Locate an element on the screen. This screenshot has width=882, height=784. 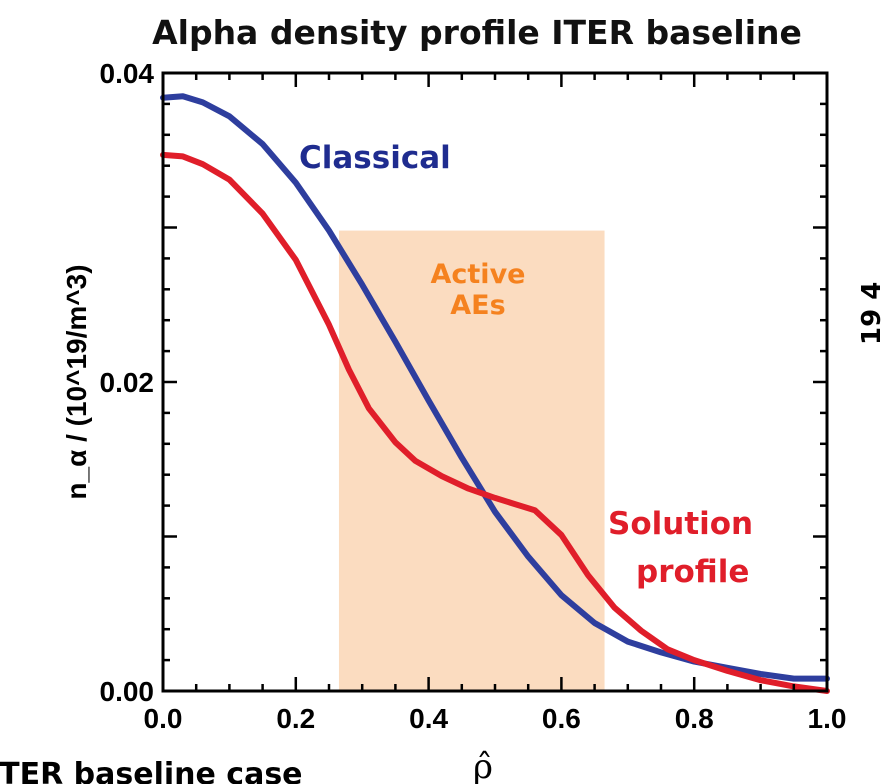
y-tick-labels: 0.00 0.02 0.04 is located at coordinates (127, 382).